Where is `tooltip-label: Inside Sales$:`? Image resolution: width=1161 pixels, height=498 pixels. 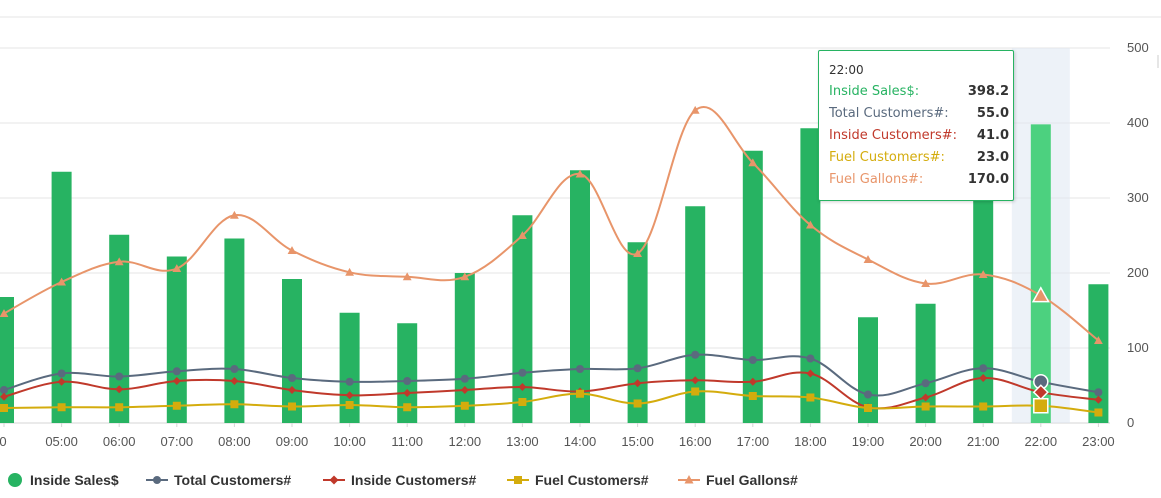 tooltip-label: Inside Sales$: is located at coordinates (874, 91).